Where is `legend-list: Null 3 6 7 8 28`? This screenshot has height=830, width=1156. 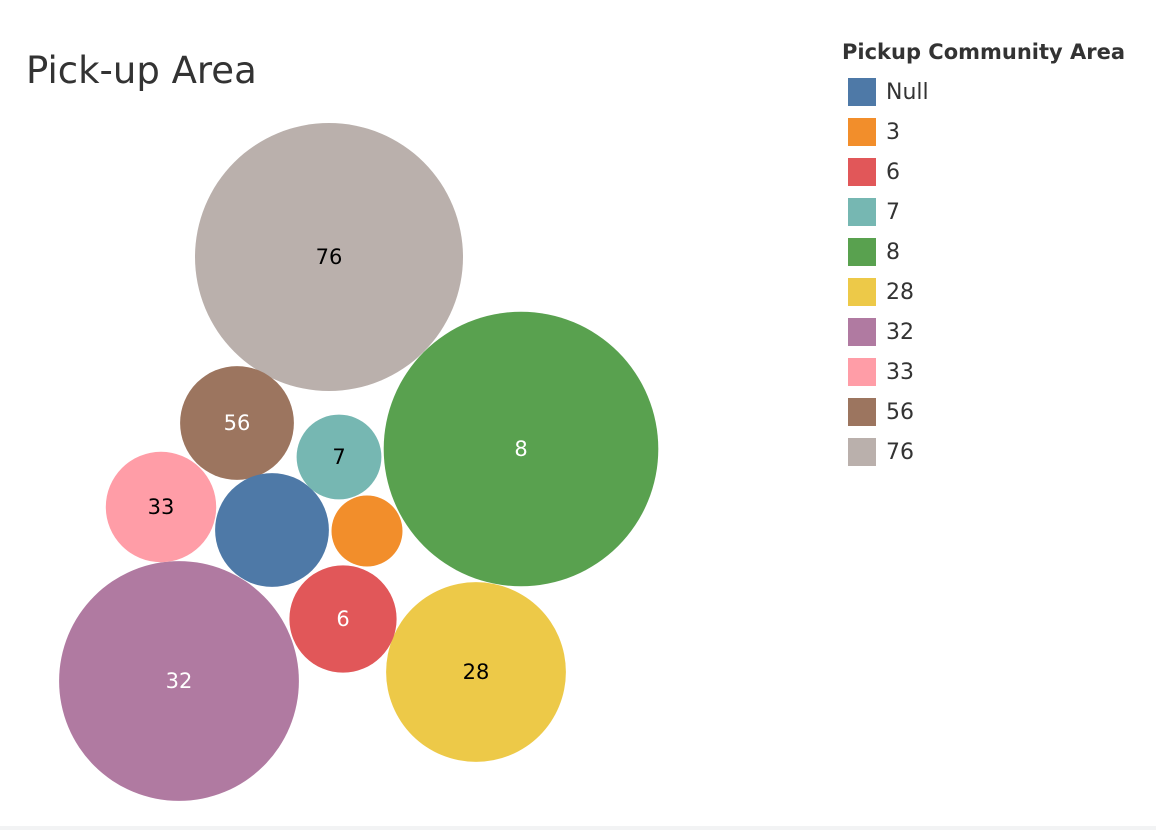
legend-list: Null 3 6 7 8 28 is located at coordinates (992, 272).